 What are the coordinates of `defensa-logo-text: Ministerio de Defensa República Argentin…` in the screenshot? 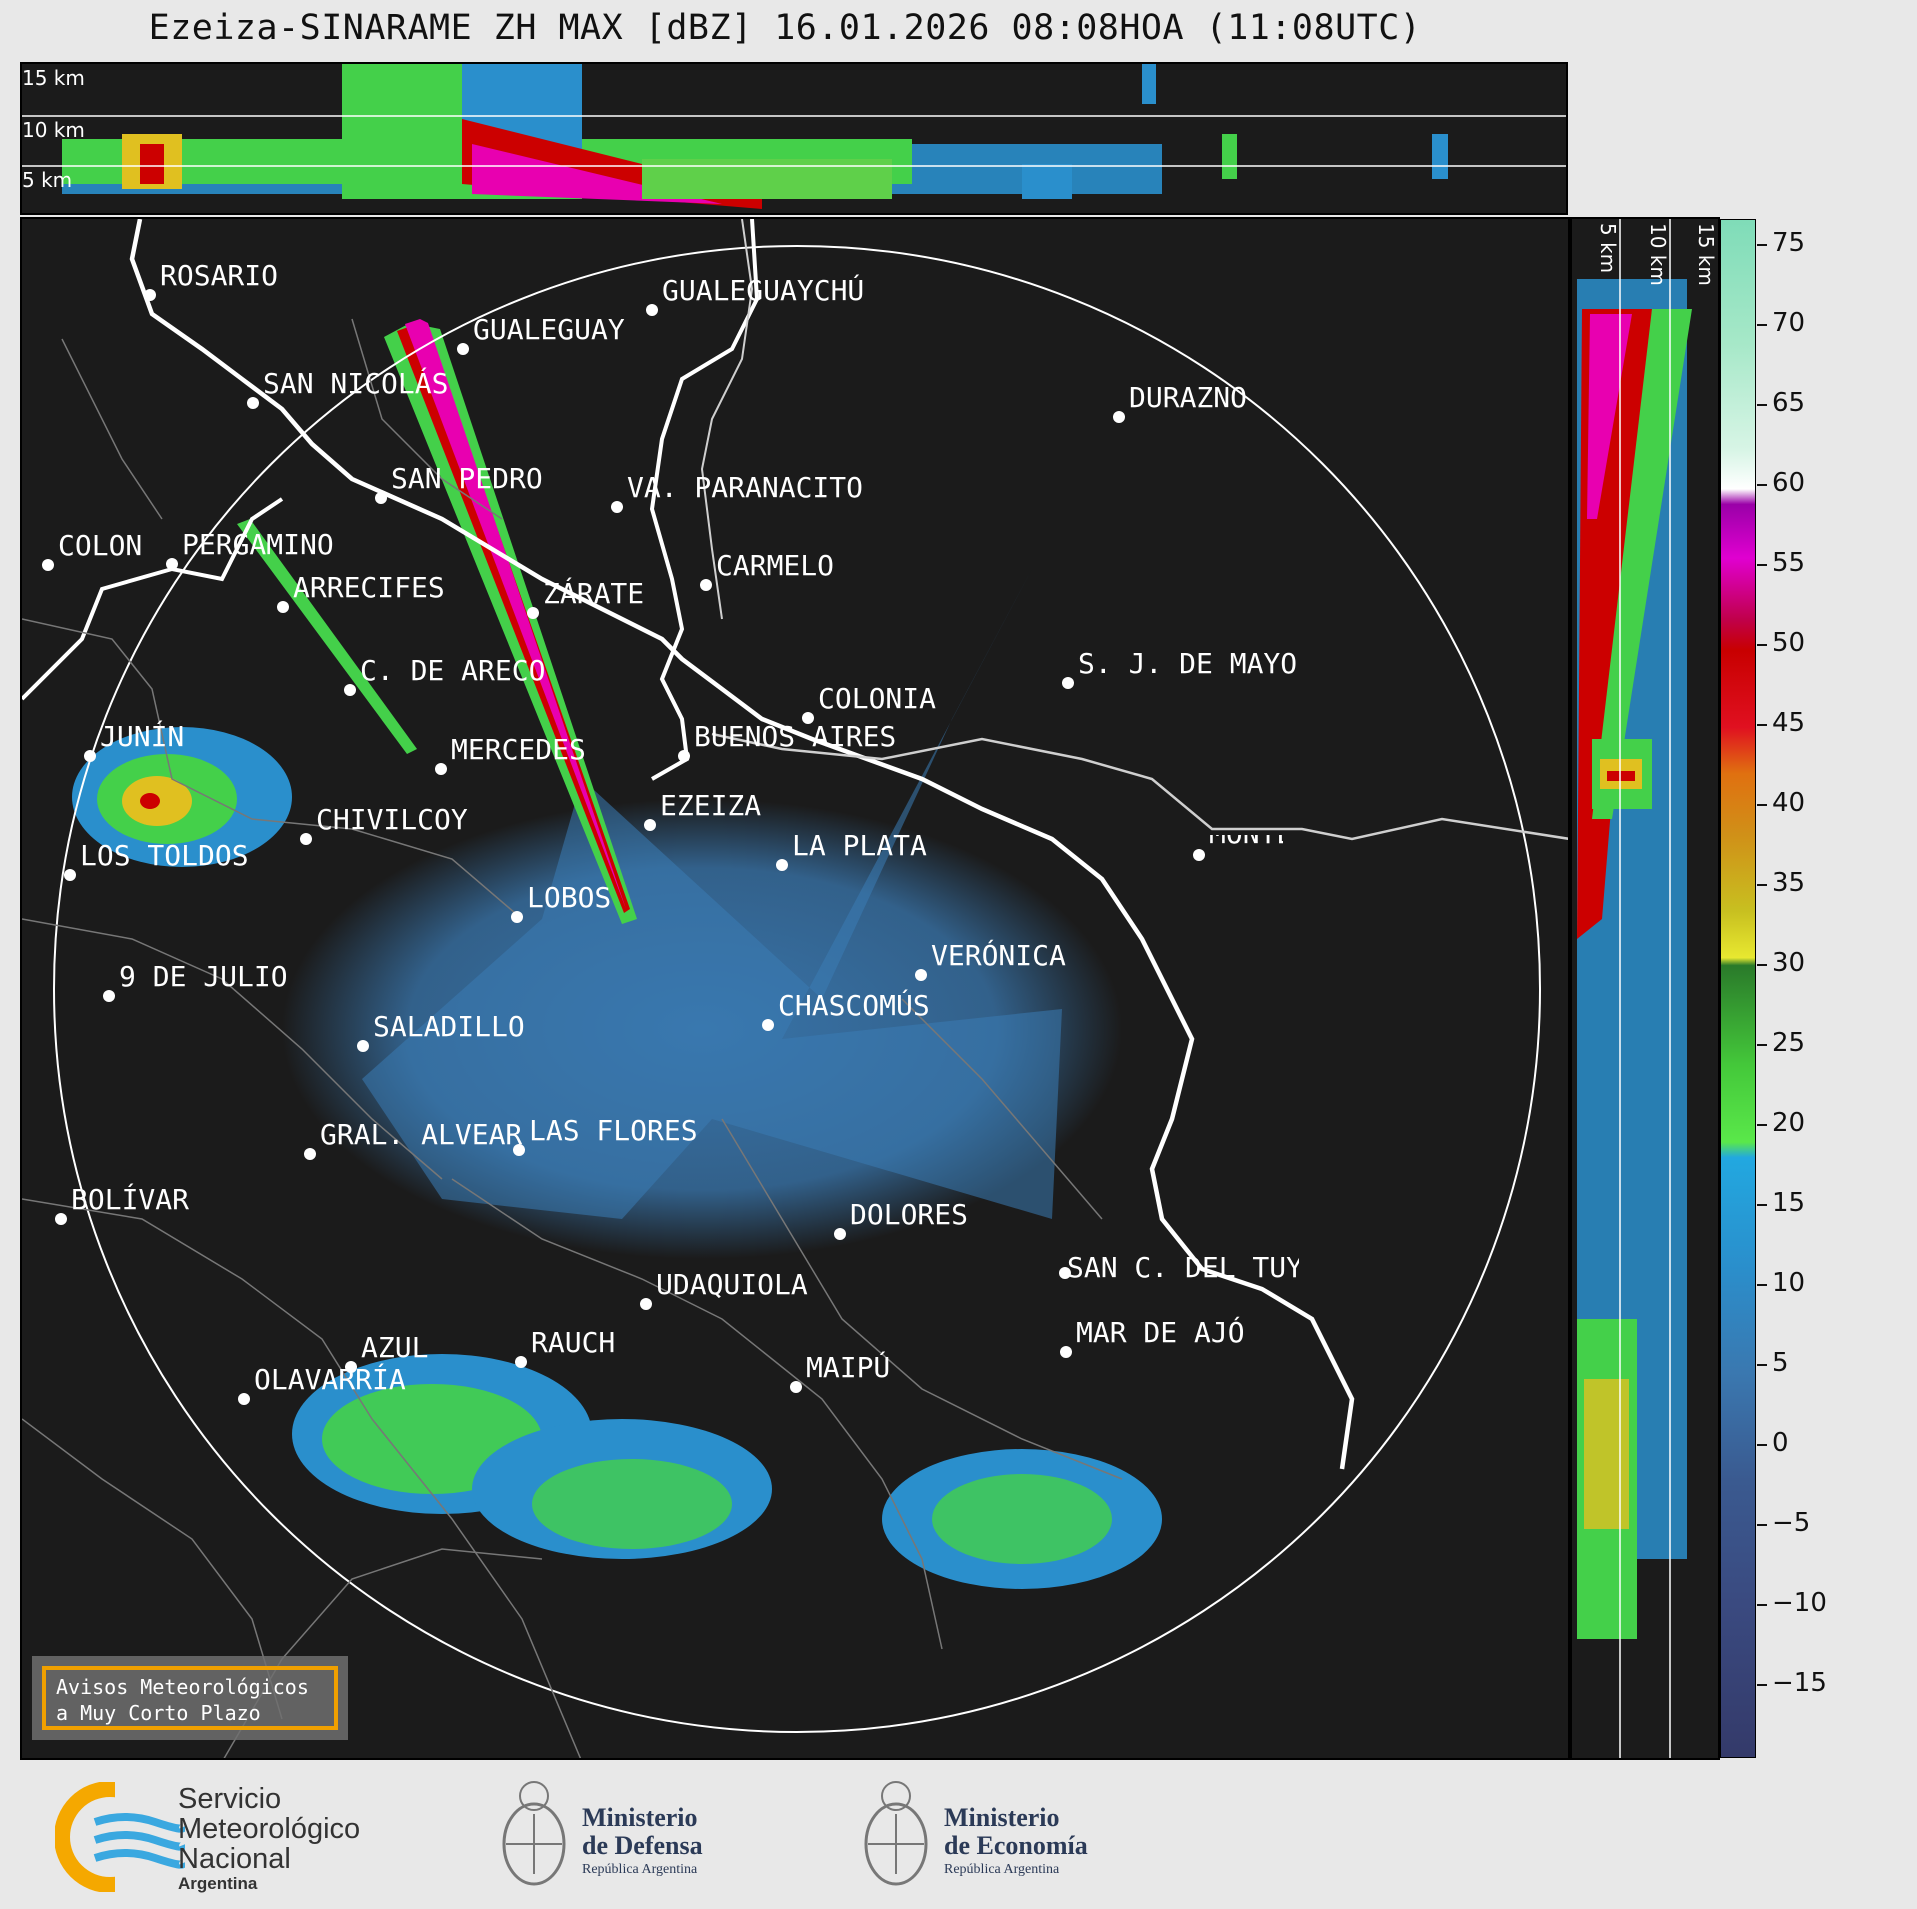 It's located at (642, 1840).